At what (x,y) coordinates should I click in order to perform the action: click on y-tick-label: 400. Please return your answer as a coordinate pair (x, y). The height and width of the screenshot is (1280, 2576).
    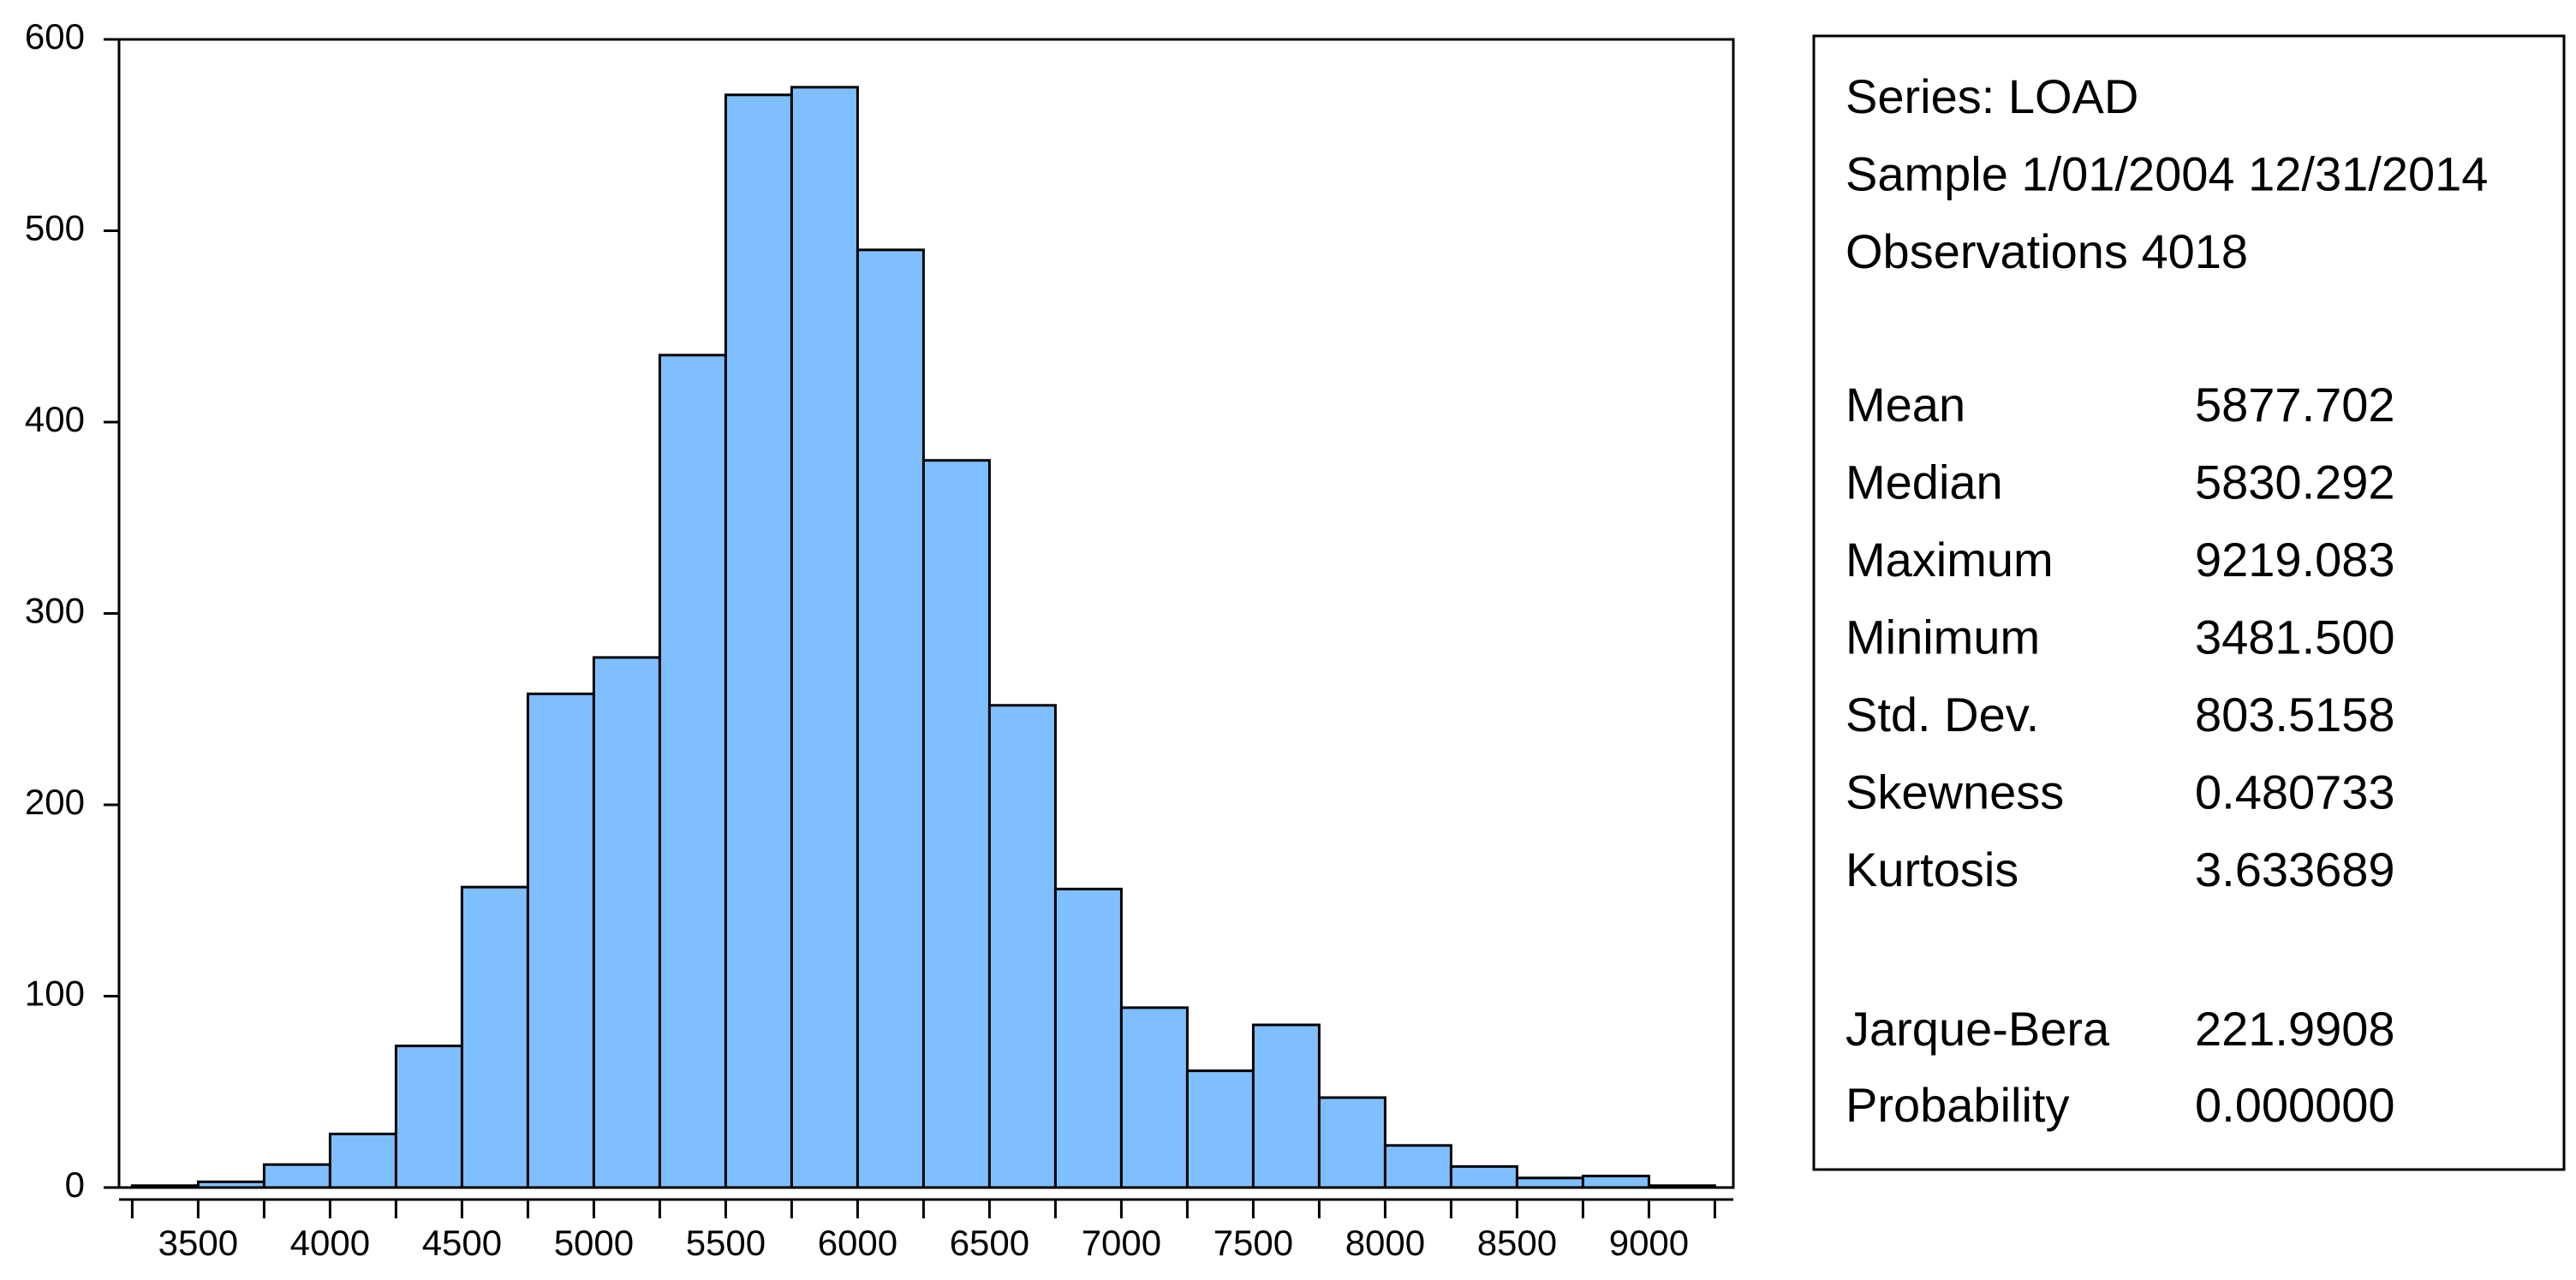
    Looking at the image, I should click on (55, 419).